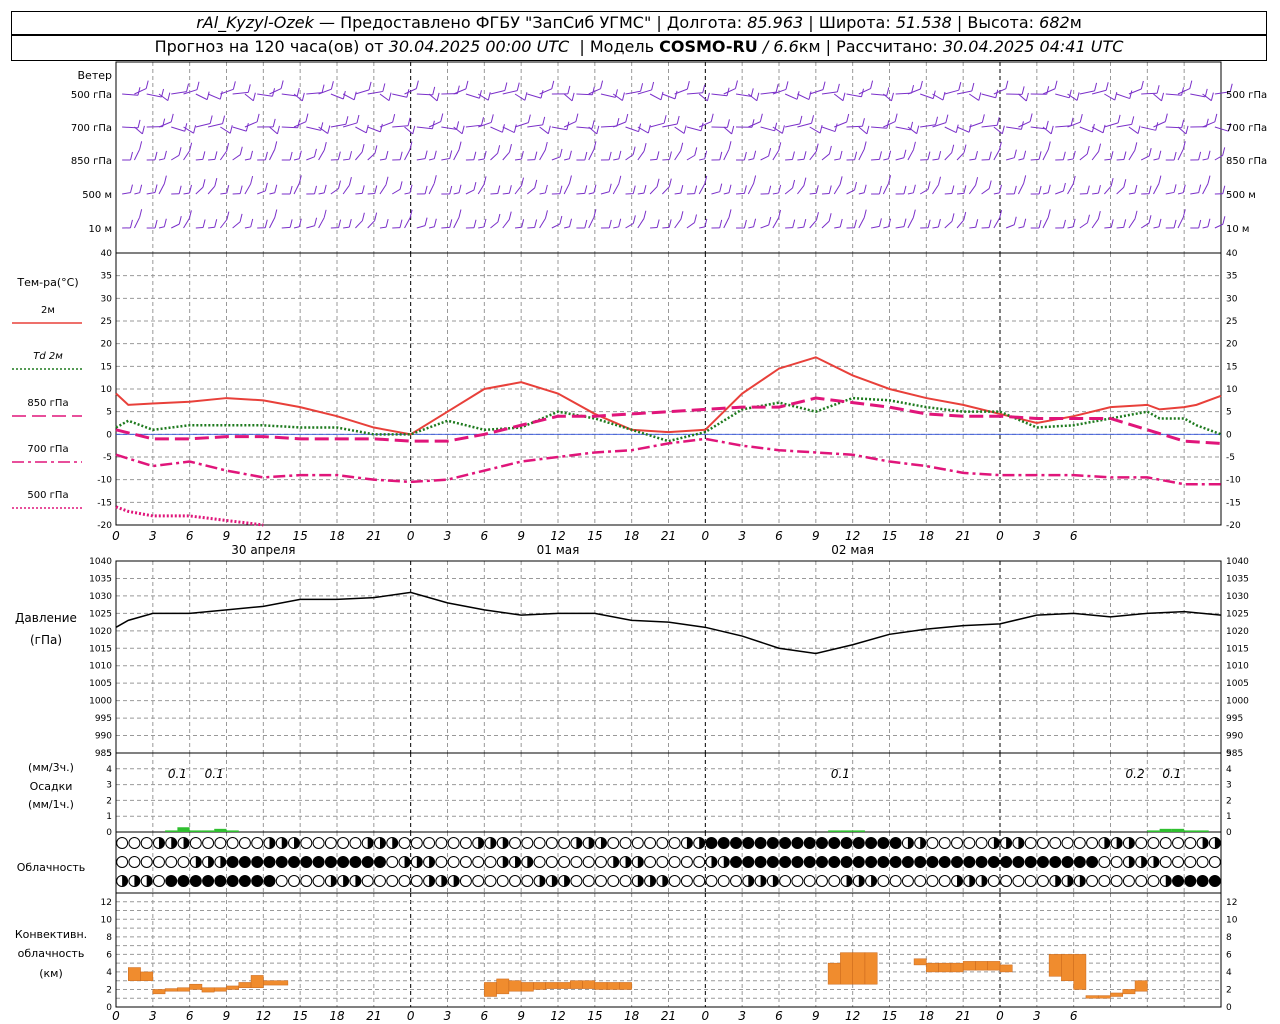 The height and width of the screenshot is (1024, 1280). I want to click on hour-tick-top: 0, so click(411, 536).